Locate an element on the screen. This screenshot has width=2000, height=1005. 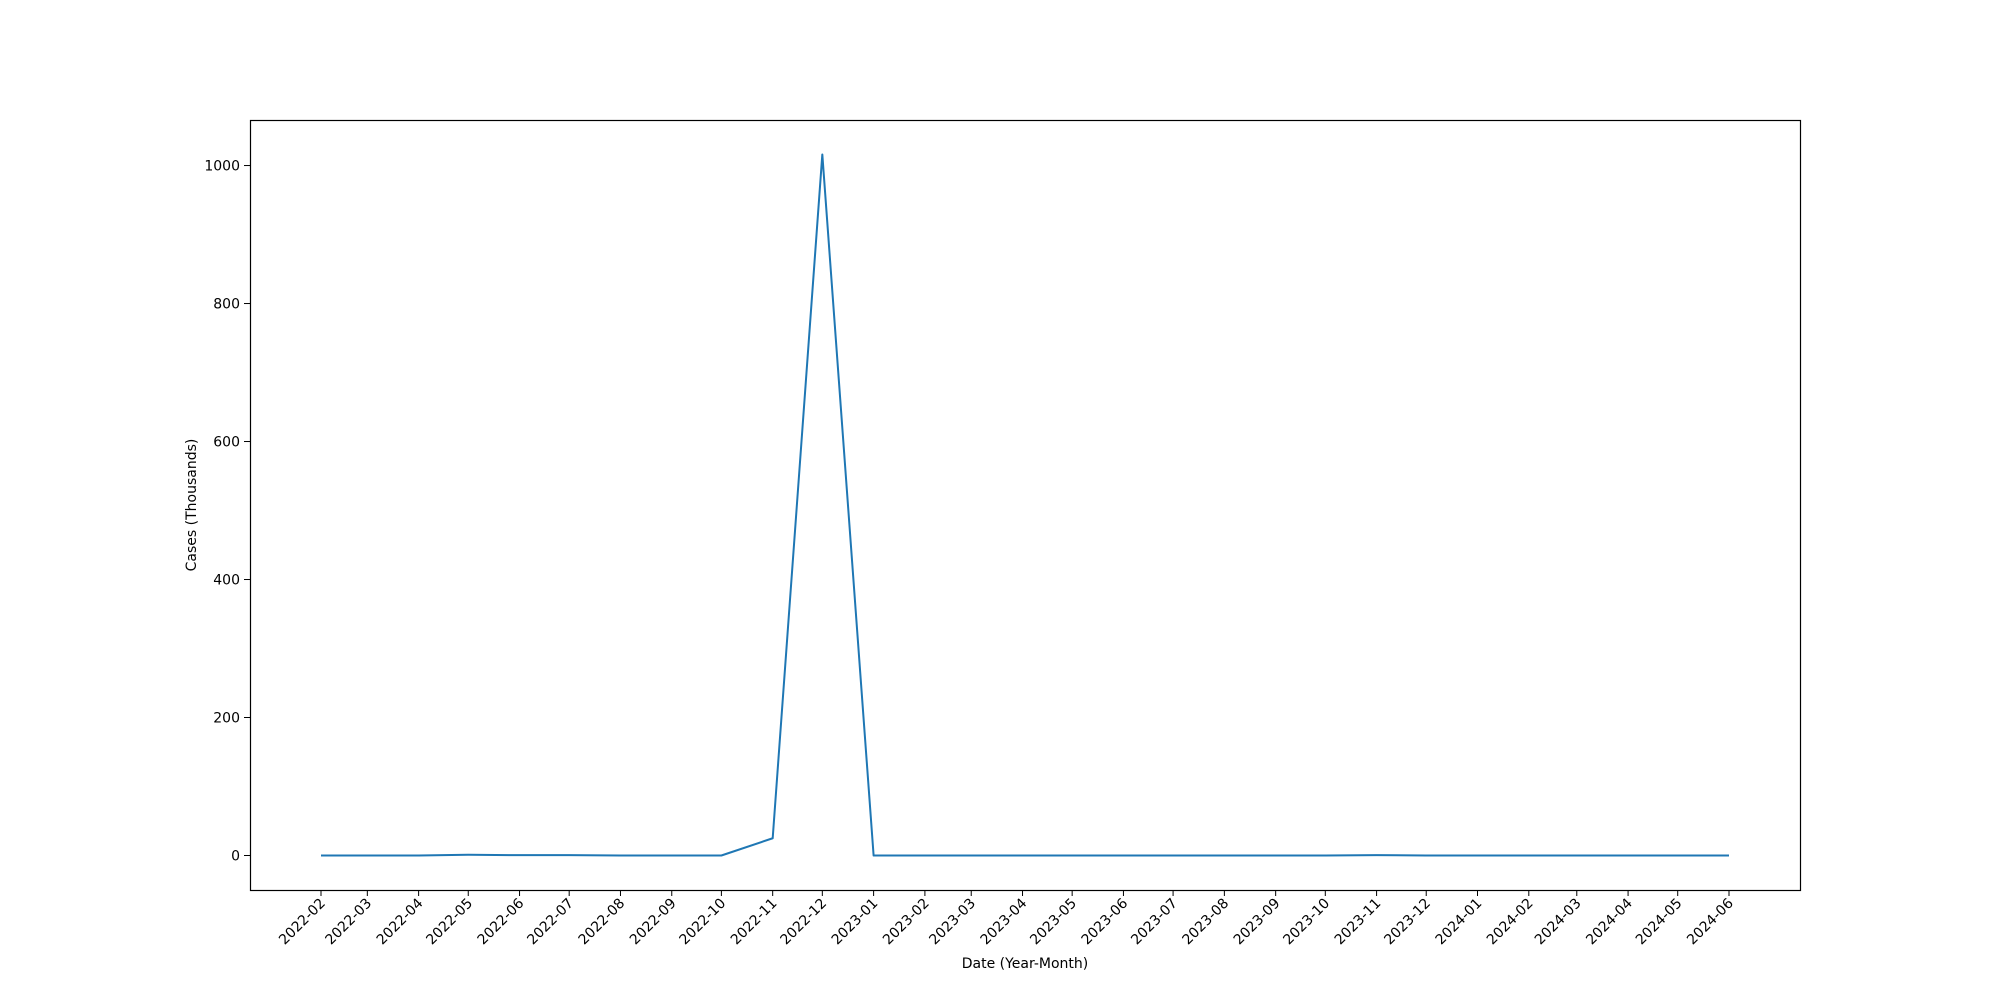
x-tick-label: 2024-01 is located at coordinates (1459, 922).